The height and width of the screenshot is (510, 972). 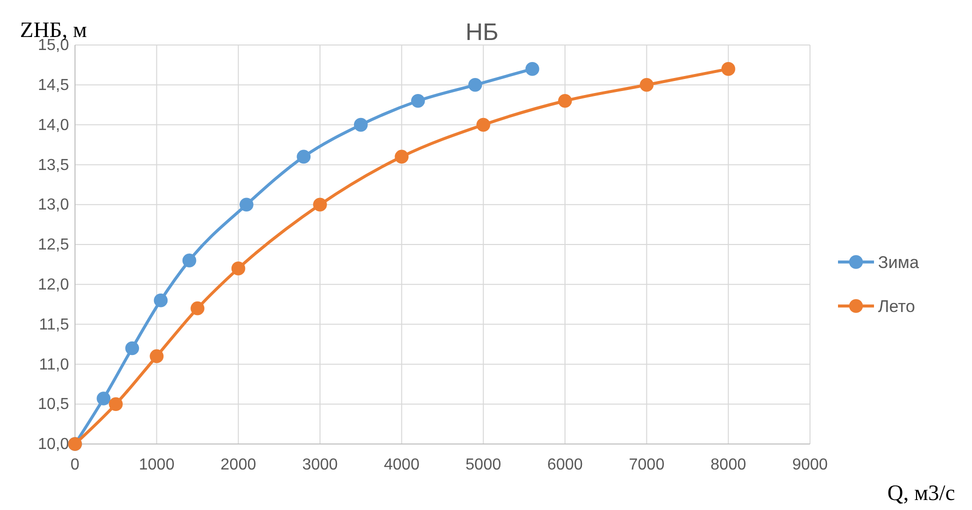 I want to click on y-tick-label: 12,5, so click(x=54, y=245).